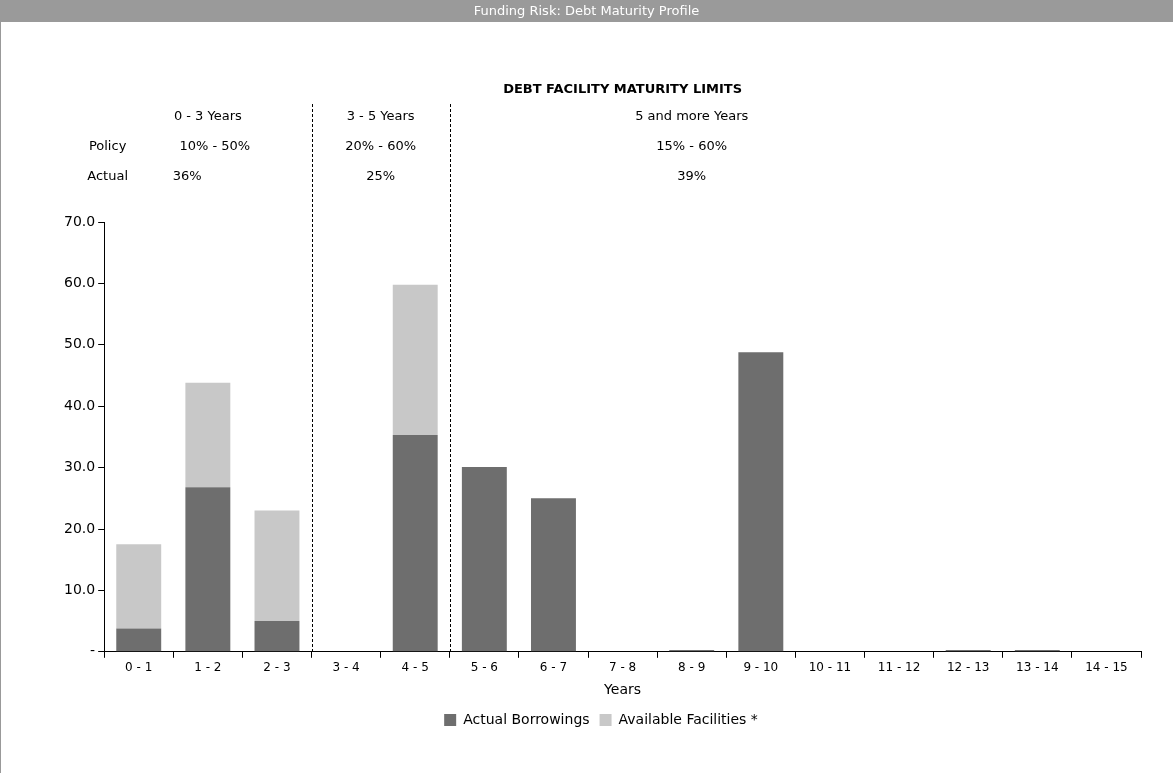 This screenshot has height=775, width=1173. I want to click on legend-label: Actual Borrowings, so click(526, 718).